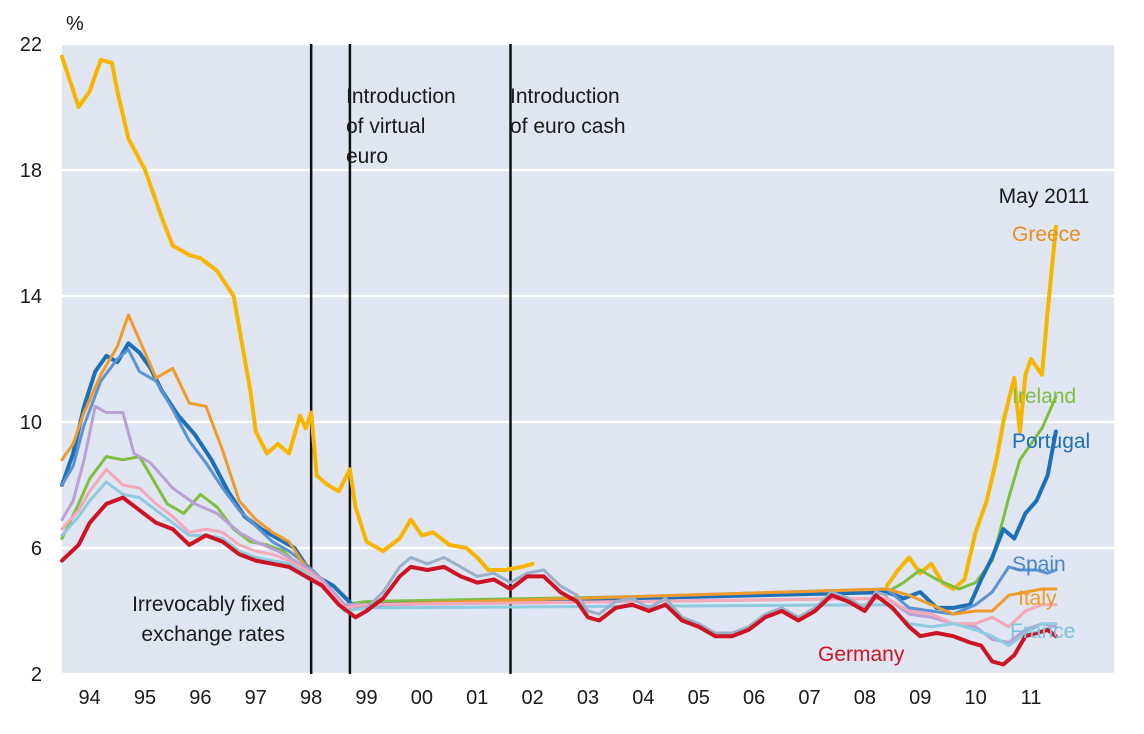 The height and width of the screenshot is (734, 1144). Describe the element at coordinates (256, 698) in the screenshot. I see `x-tick-label: 97` at that location.